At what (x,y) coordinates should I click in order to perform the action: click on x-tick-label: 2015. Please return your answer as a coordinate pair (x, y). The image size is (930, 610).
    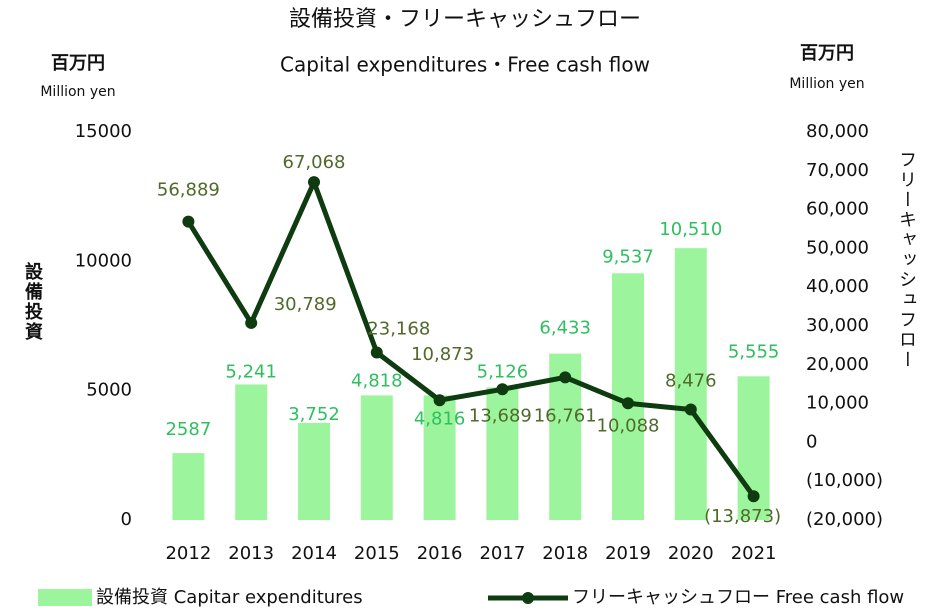
    Looking at the image, I should click on (377, 553).